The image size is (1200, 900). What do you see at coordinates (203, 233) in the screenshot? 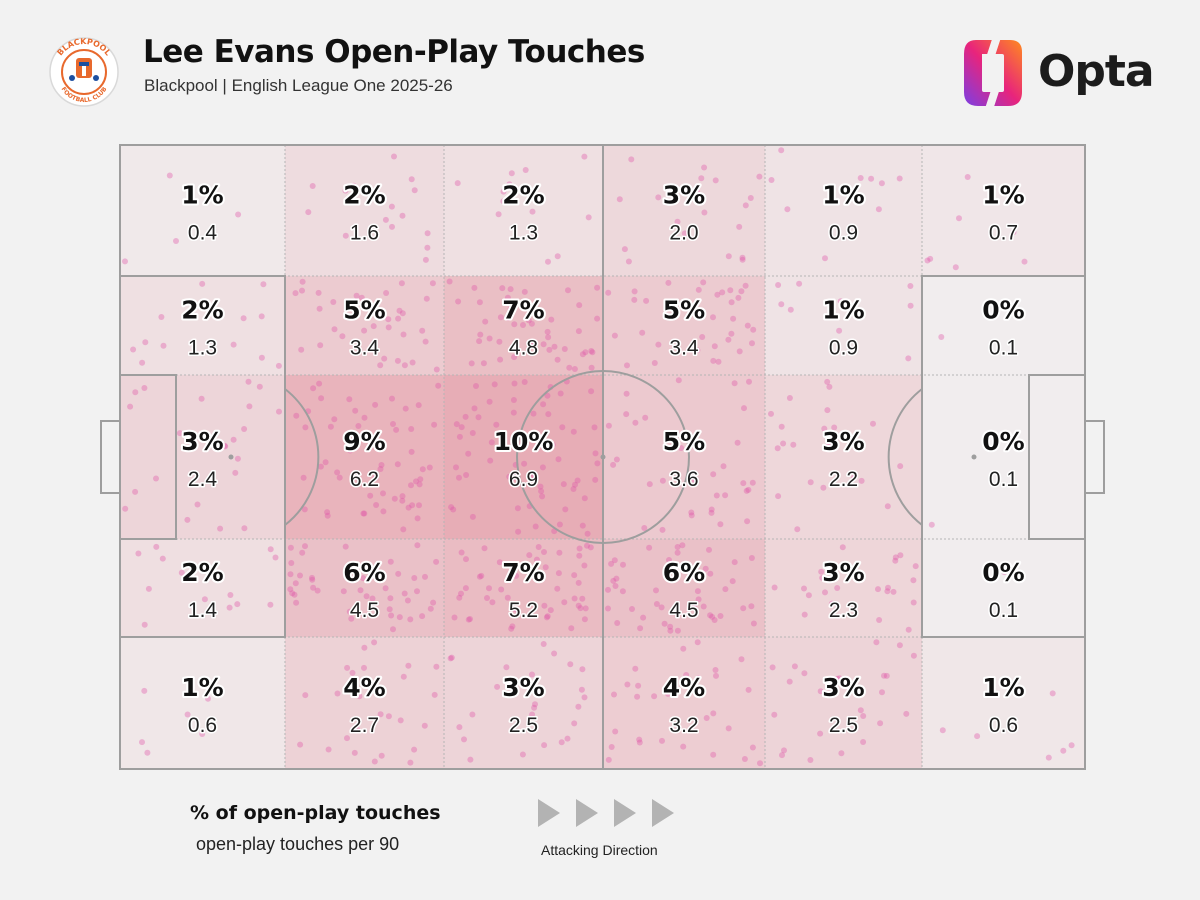
I see `zone-per90-label: 0.4` at bounding box center [203, 233].